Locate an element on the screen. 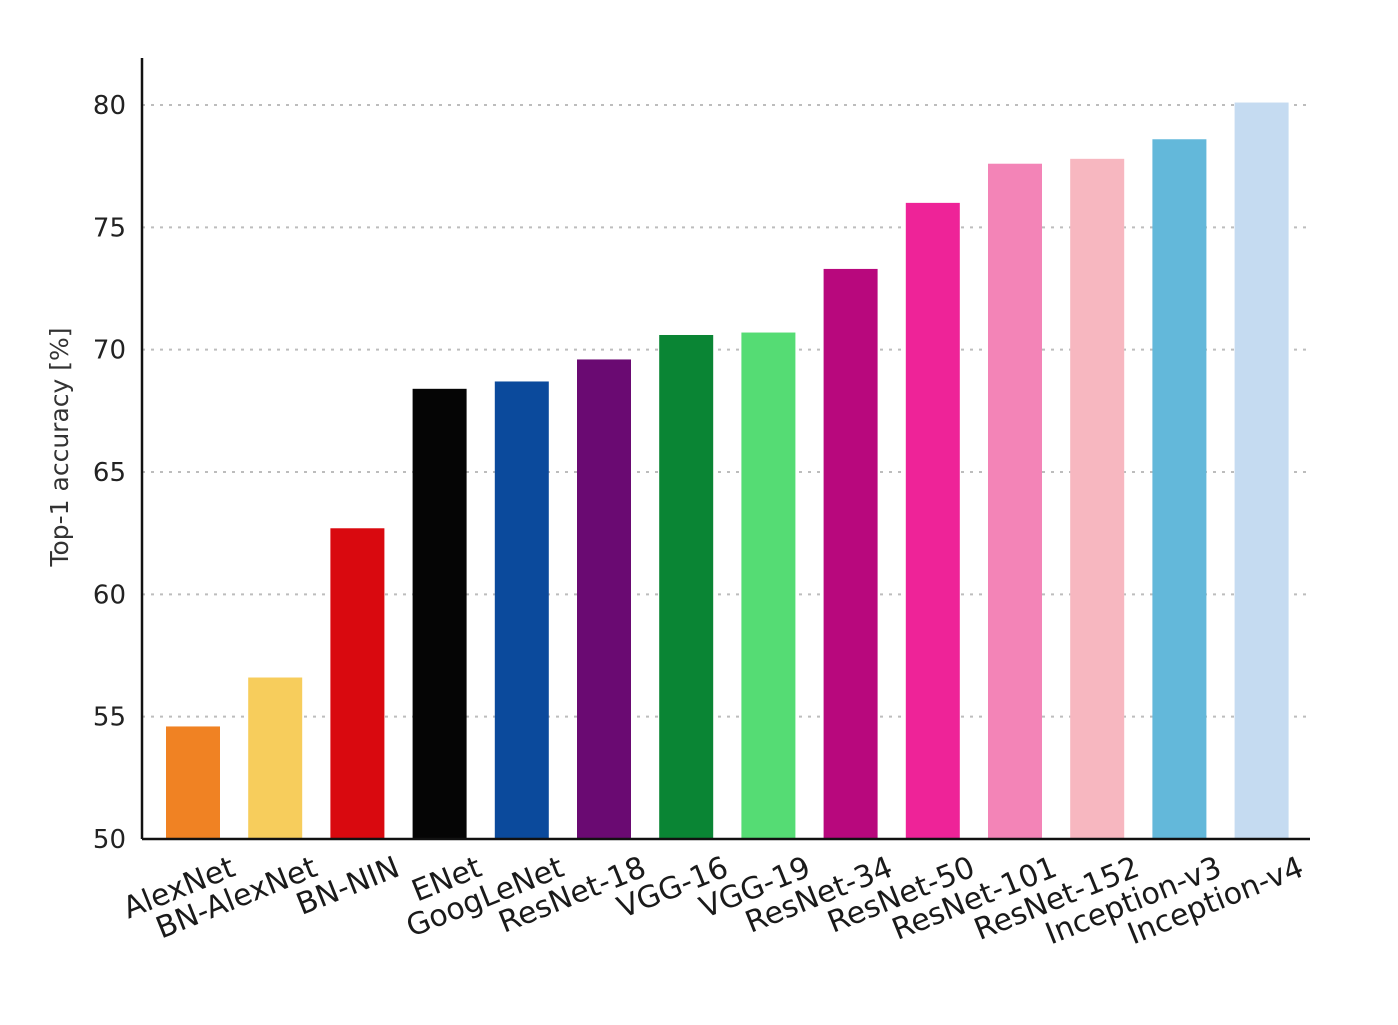 The image size is (1398, 1025). y-tick-label: 60 is located at coordinates (109, 595).